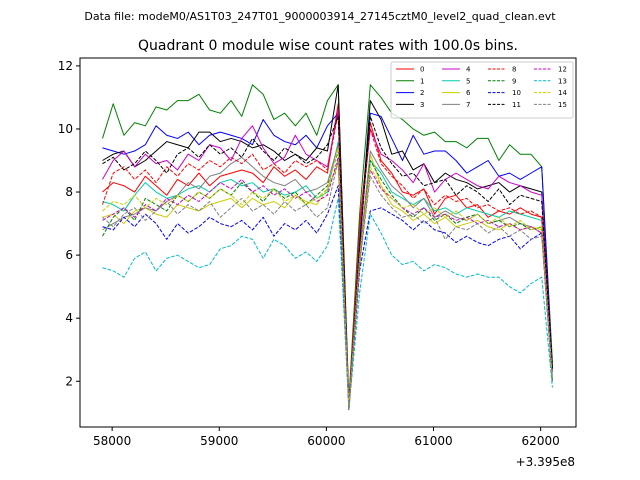 This screenshot has height=480, width=640. Describe the element at coordinates (482, 90) in the screenshot. I see `legend` at that location.